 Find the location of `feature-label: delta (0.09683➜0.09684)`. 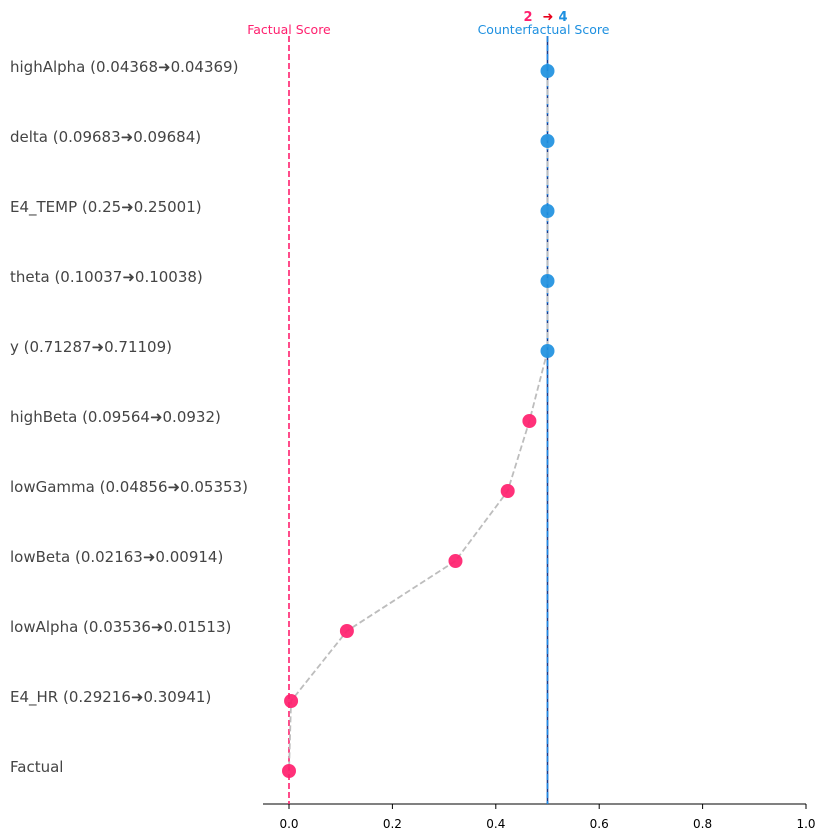

feature-label: delta (0.09683➜0.09684) is located at coordinates (105, 137).